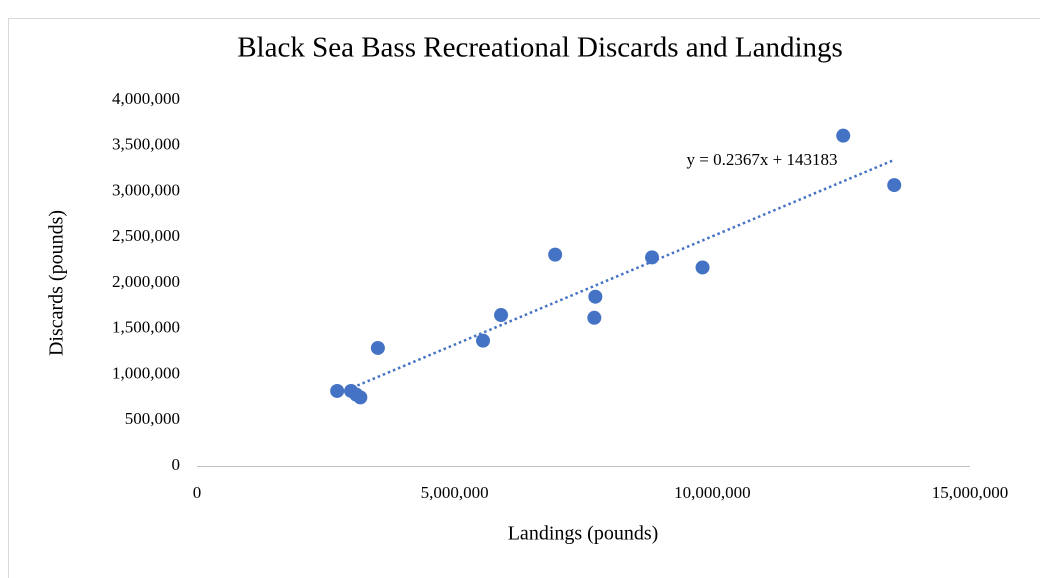  What do you see at coordinates (146, 144) in the screenshot?
I see `y-tick-label: 3,500,000` at bounding box center [146, 144].